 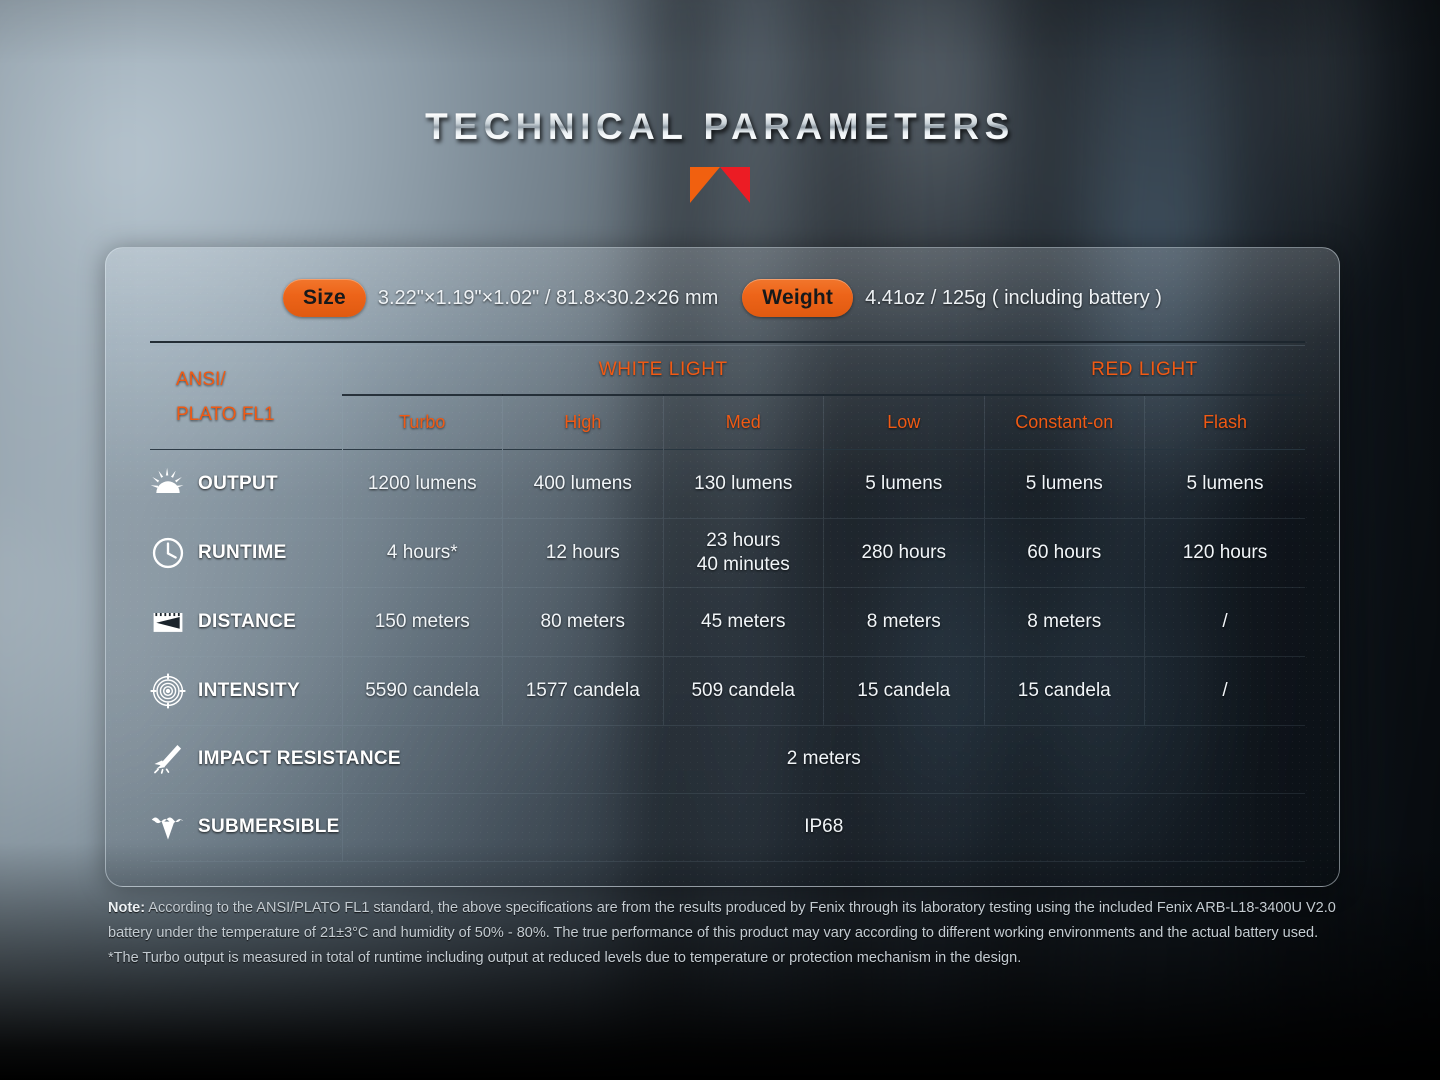 I want to click on cell-distance-constant-on: 8 meters, so click(x=1064, y=621).